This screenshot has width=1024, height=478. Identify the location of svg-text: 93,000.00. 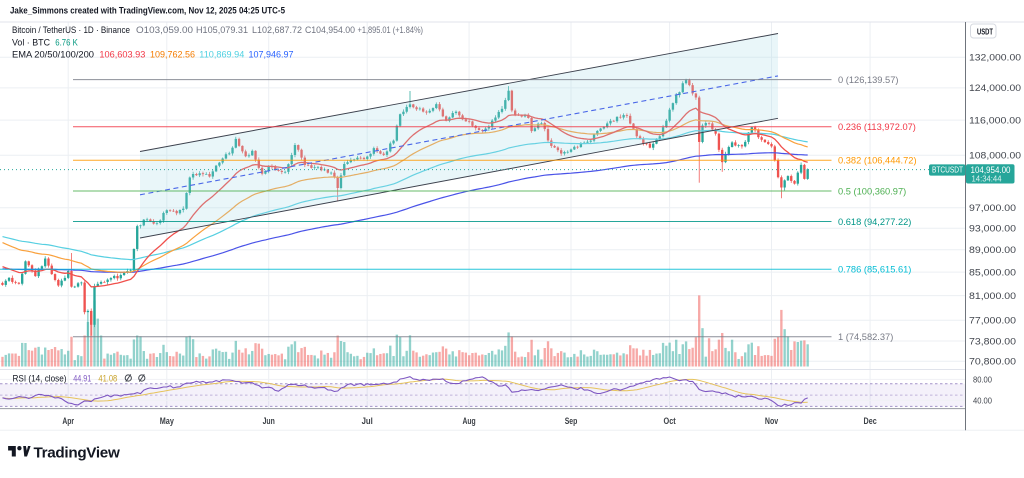
(992, 229).